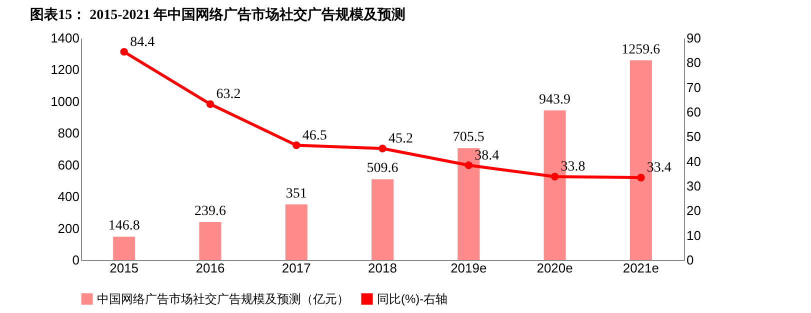 Image resolution: width=811 pixels, height=313 pixels. I want to click on data-label: 63.2, so click(228, 94).